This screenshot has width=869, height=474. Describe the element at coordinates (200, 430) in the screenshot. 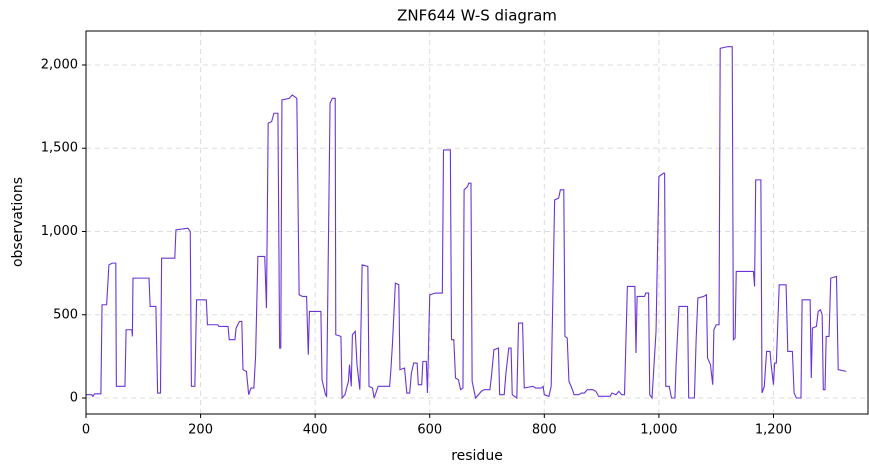

I see `x-tick-label: 200` at that location.